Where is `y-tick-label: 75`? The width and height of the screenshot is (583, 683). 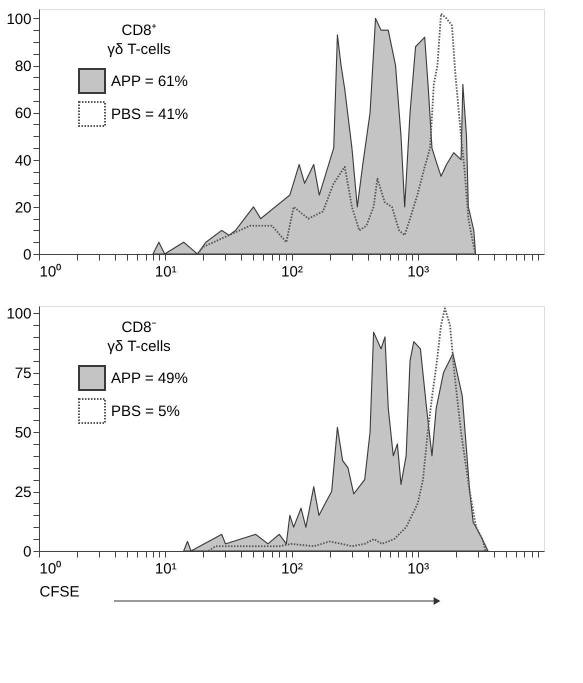
y-tick-label: 75 is located at coordinates (23, 373).